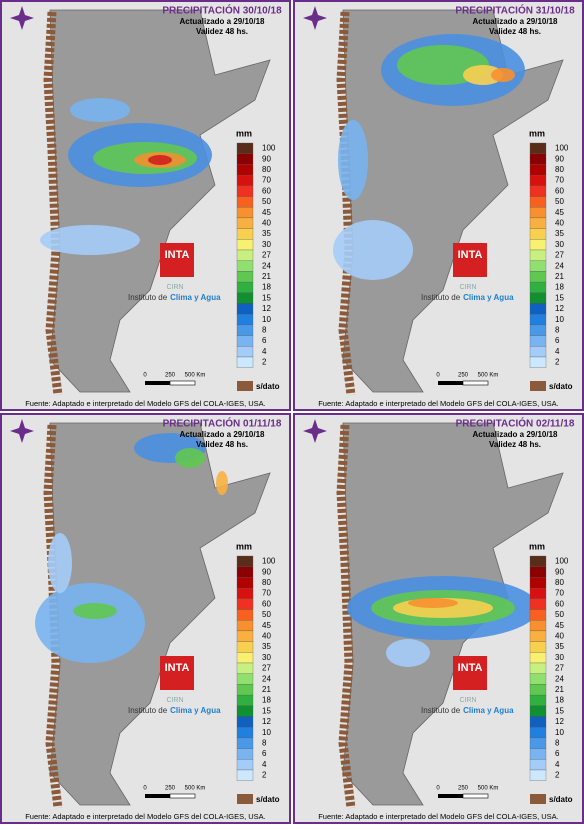 Image resolution: width=584 pixels, height=830 pixels. I want to click on legend-label: 8, so click(264, 330).